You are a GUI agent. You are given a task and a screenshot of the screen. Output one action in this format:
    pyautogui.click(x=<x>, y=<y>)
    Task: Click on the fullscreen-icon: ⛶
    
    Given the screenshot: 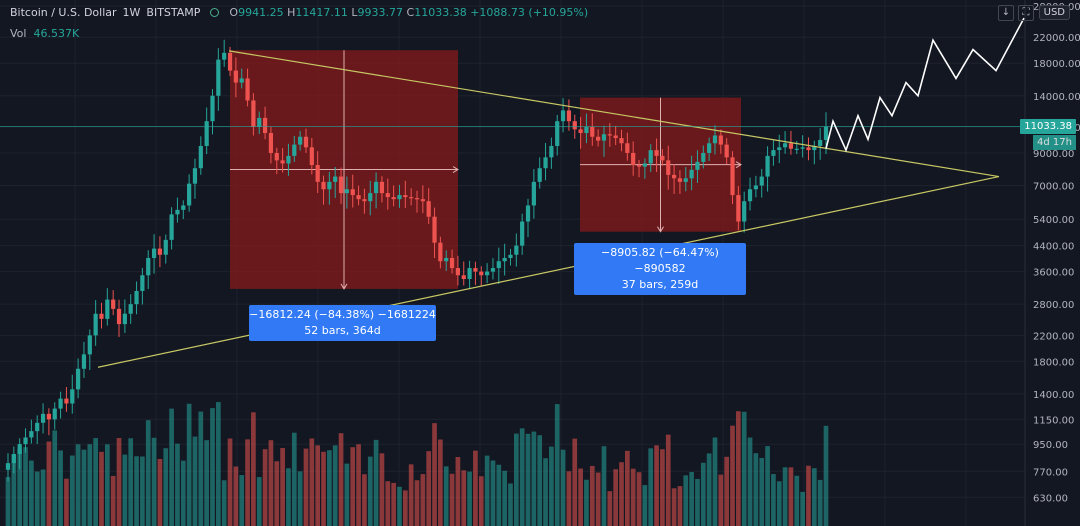 What is the action you would take?
    pyautogui.click(x=1026, y=13)
    